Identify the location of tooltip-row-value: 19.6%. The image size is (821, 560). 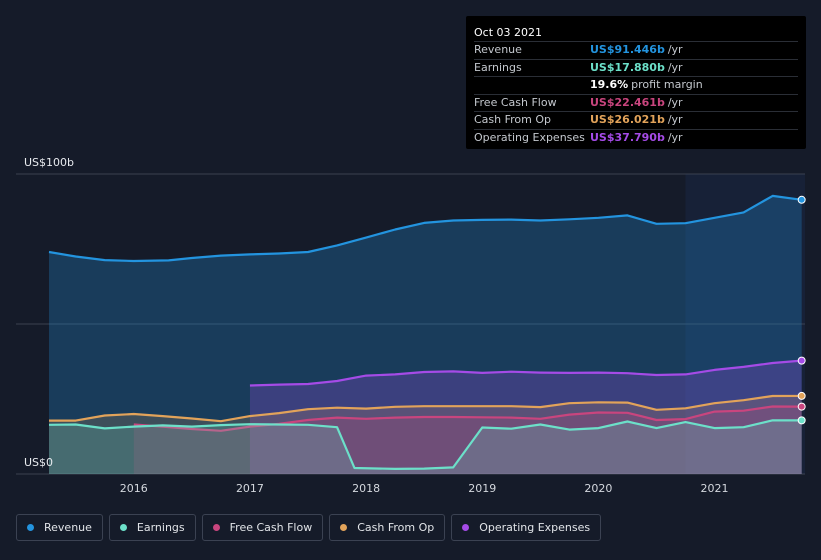
(609, 84).